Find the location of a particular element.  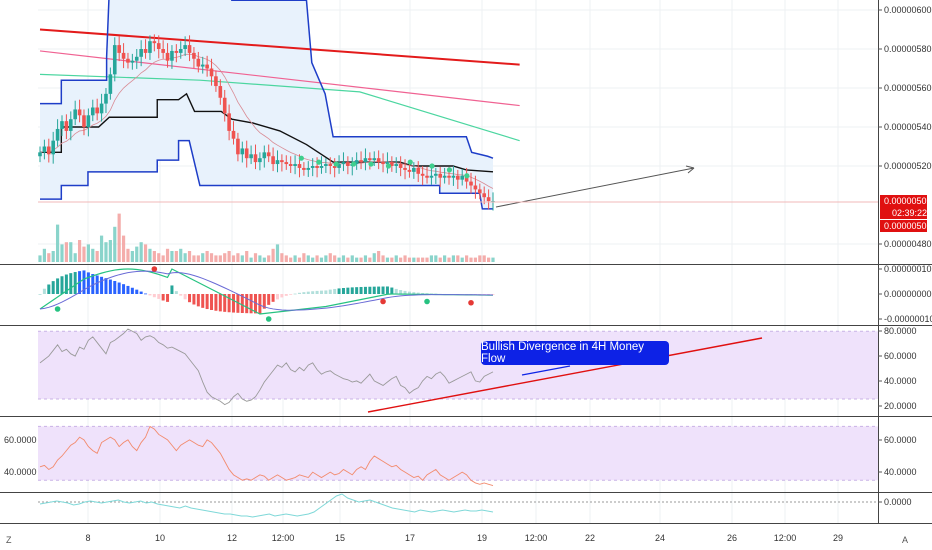

trend-arrow-line is located at coordinates (595, 187).